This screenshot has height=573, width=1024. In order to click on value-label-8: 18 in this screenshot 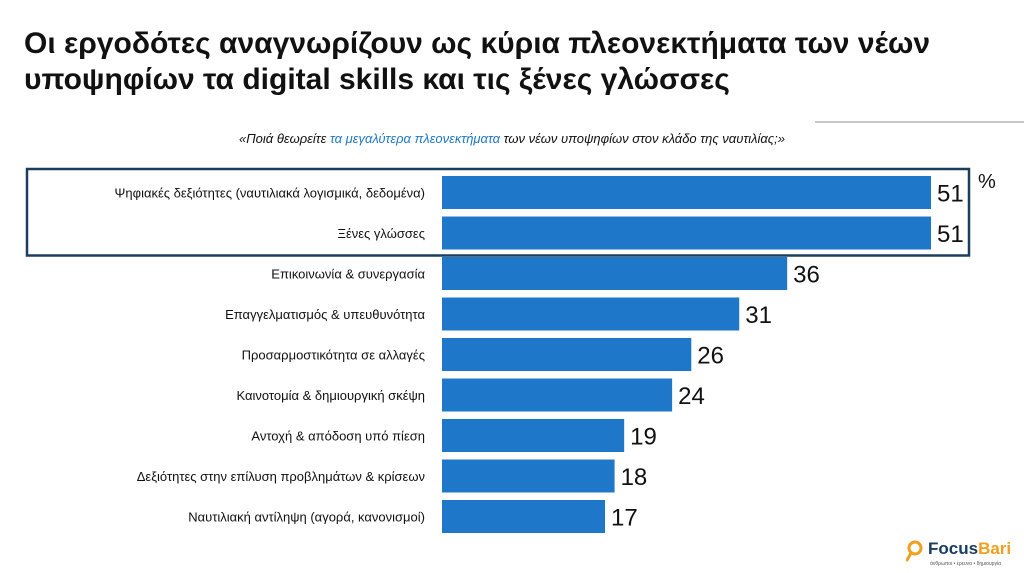, I will do `click(634, 477)`.